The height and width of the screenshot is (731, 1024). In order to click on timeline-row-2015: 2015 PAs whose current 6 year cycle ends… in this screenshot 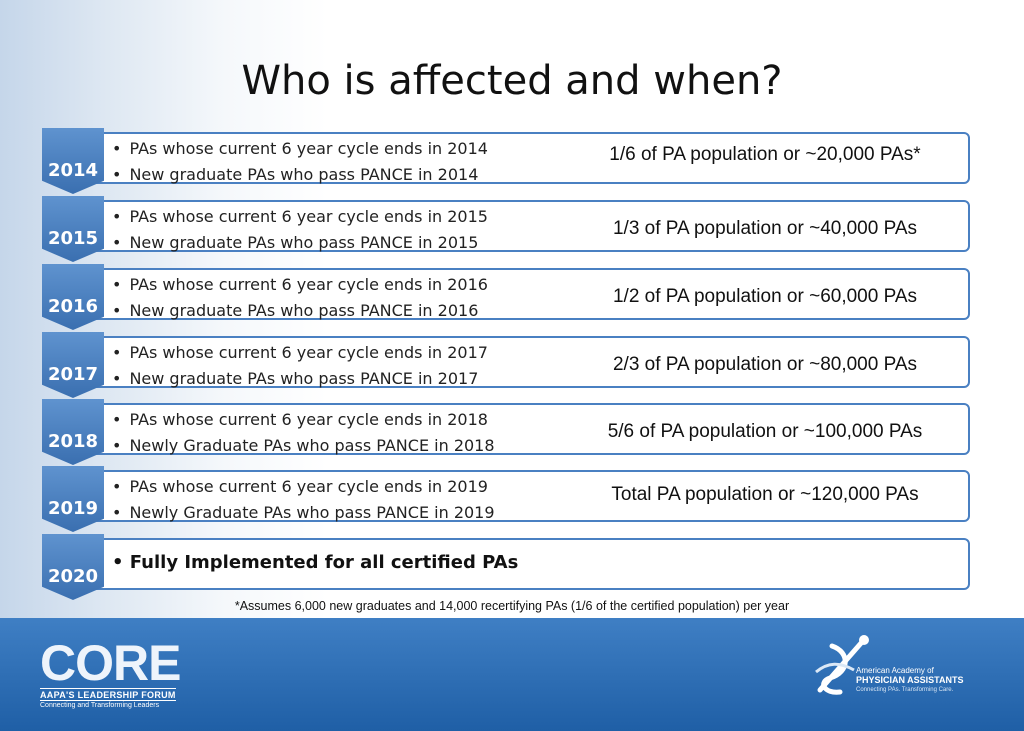, I will do `click(512, 229)`.